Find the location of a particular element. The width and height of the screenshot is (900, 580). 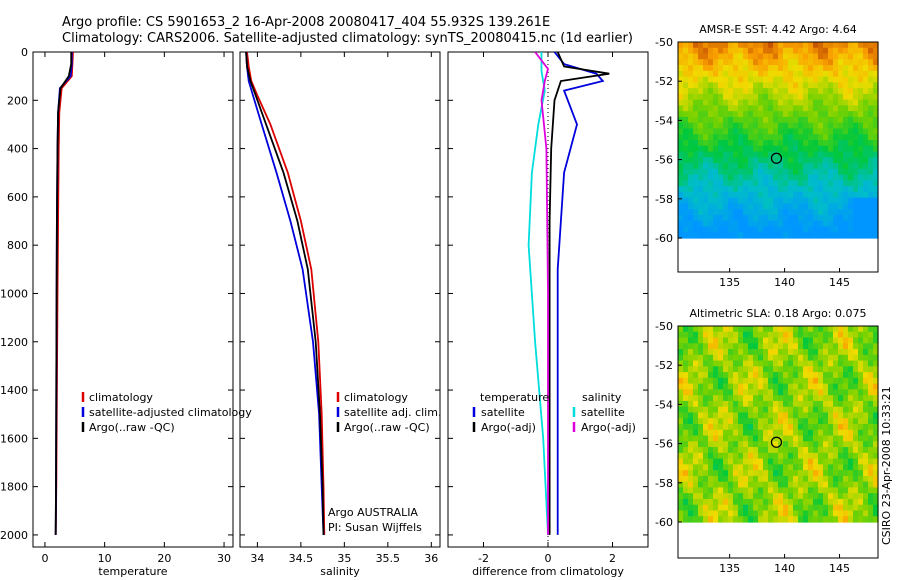

difference-xtick-label: 2 is located at coordinates (612, 558).